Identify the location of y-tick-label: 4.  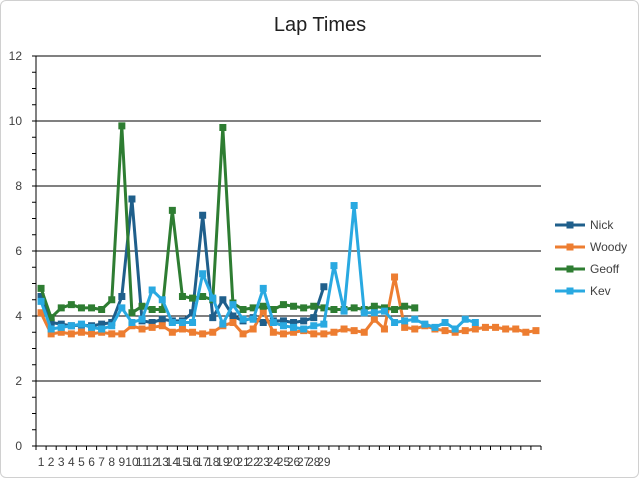
(18, 316).